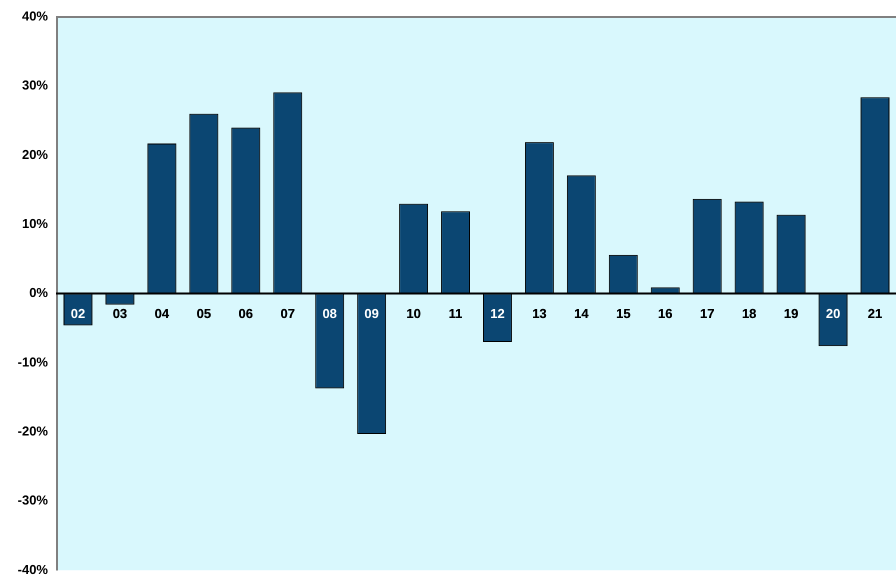 Image resolution: width=896 pixels, height=581 pixels. I want to click on x-tick-label: 06, so click(246, 313).